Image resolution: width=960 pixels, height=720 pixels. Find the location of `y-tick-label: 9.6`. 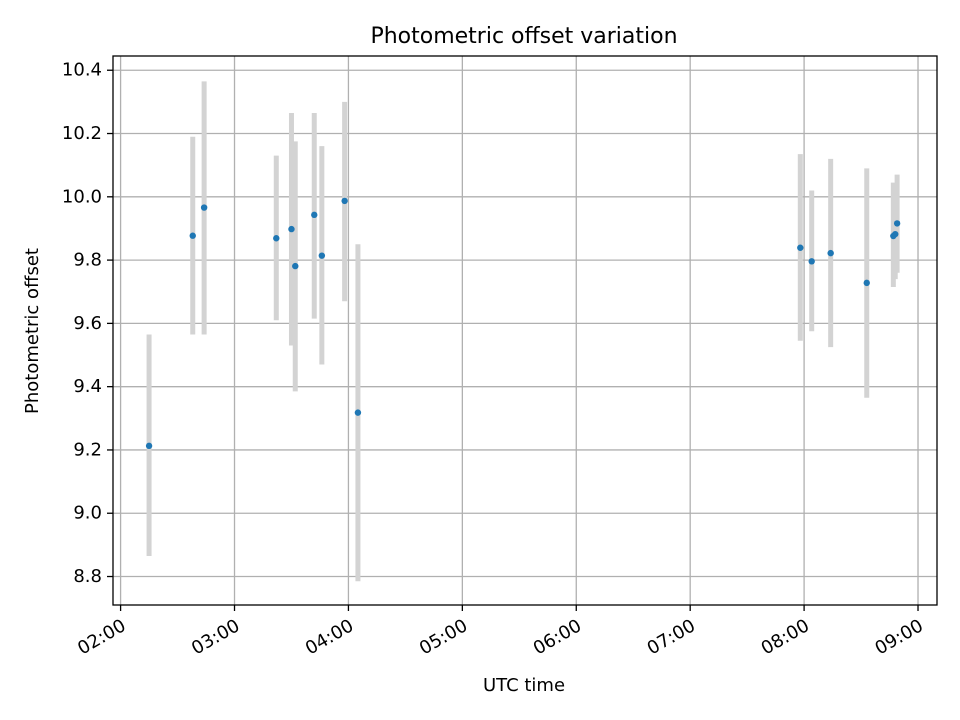

y-tick-label: 9.6 is located at coordinates (87, 323).